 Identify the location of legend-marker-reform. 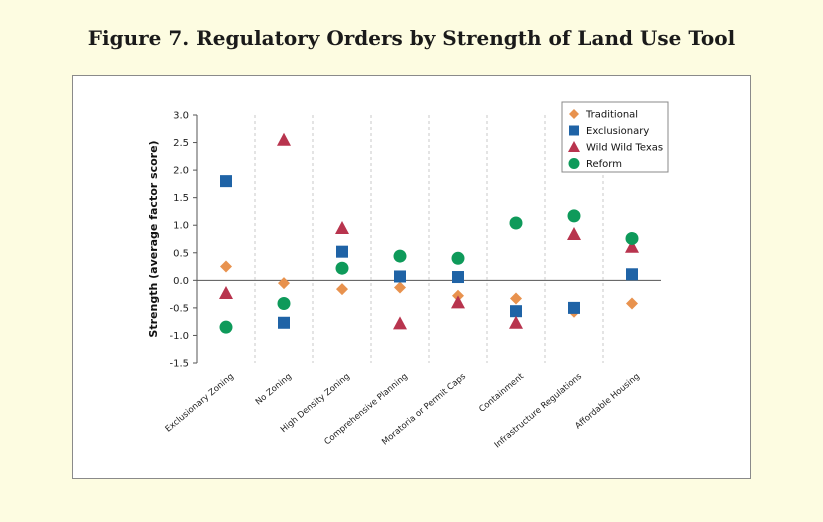
(574, 163).